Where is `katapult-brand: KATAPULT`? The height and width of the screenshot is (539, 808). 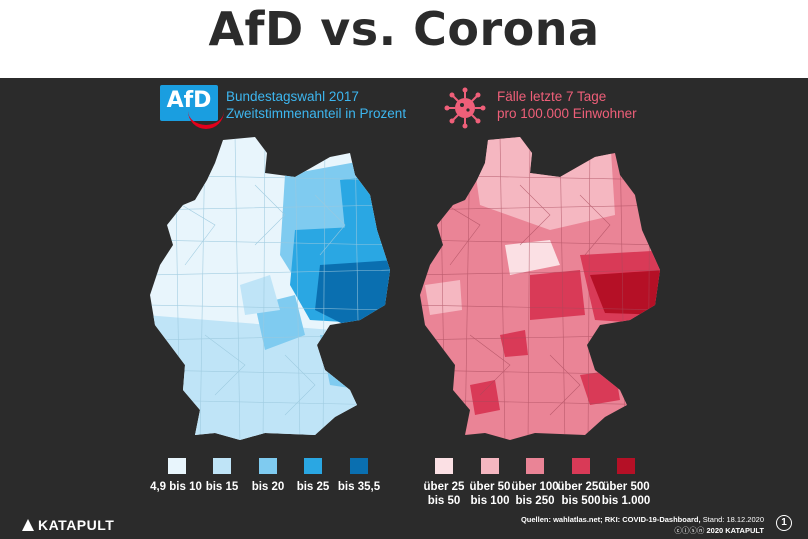
katapult-brand: KATAPULT is located at coordinates (68, 525).